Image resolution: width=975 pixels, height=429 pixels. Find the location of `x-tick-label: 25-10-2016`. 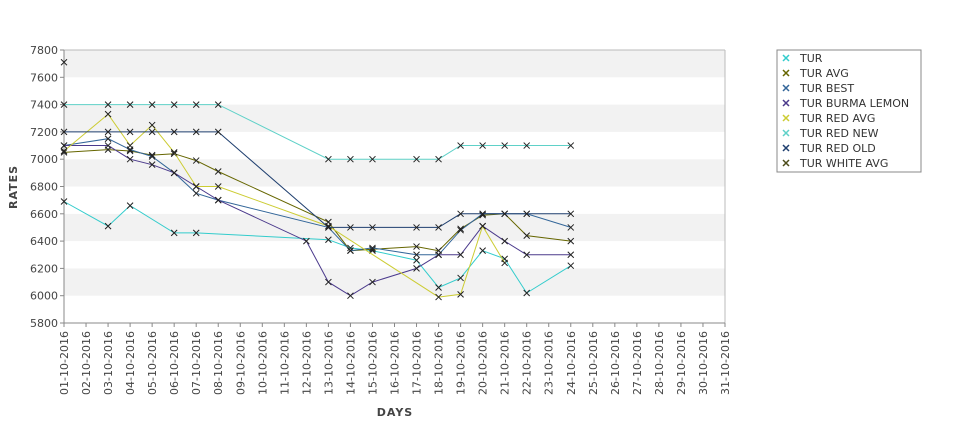

x-tick-label: 25-10-2016 is located at coordinates (593, 363).